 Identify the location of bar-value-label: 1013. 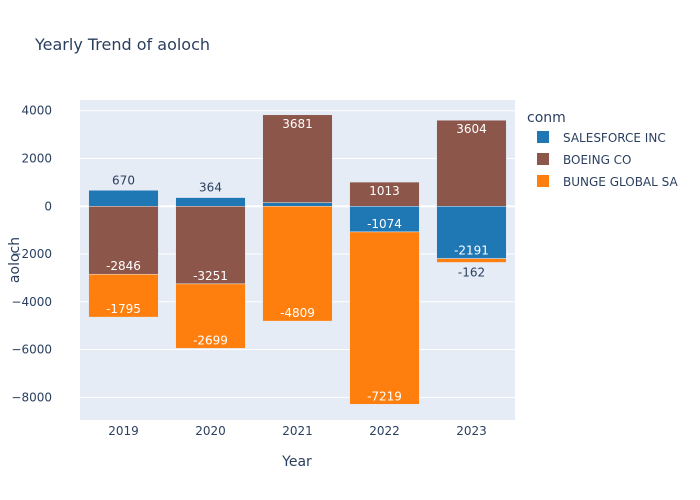
(384, 191).